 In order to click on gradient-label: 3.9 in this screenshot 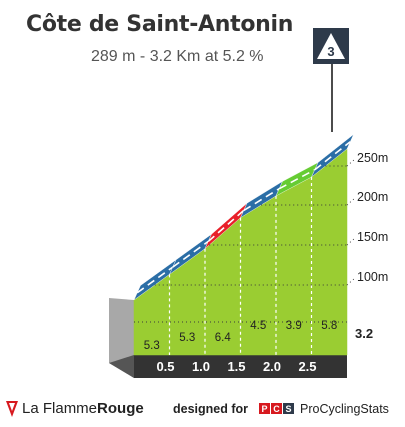, I will do `click(294, 326)`.